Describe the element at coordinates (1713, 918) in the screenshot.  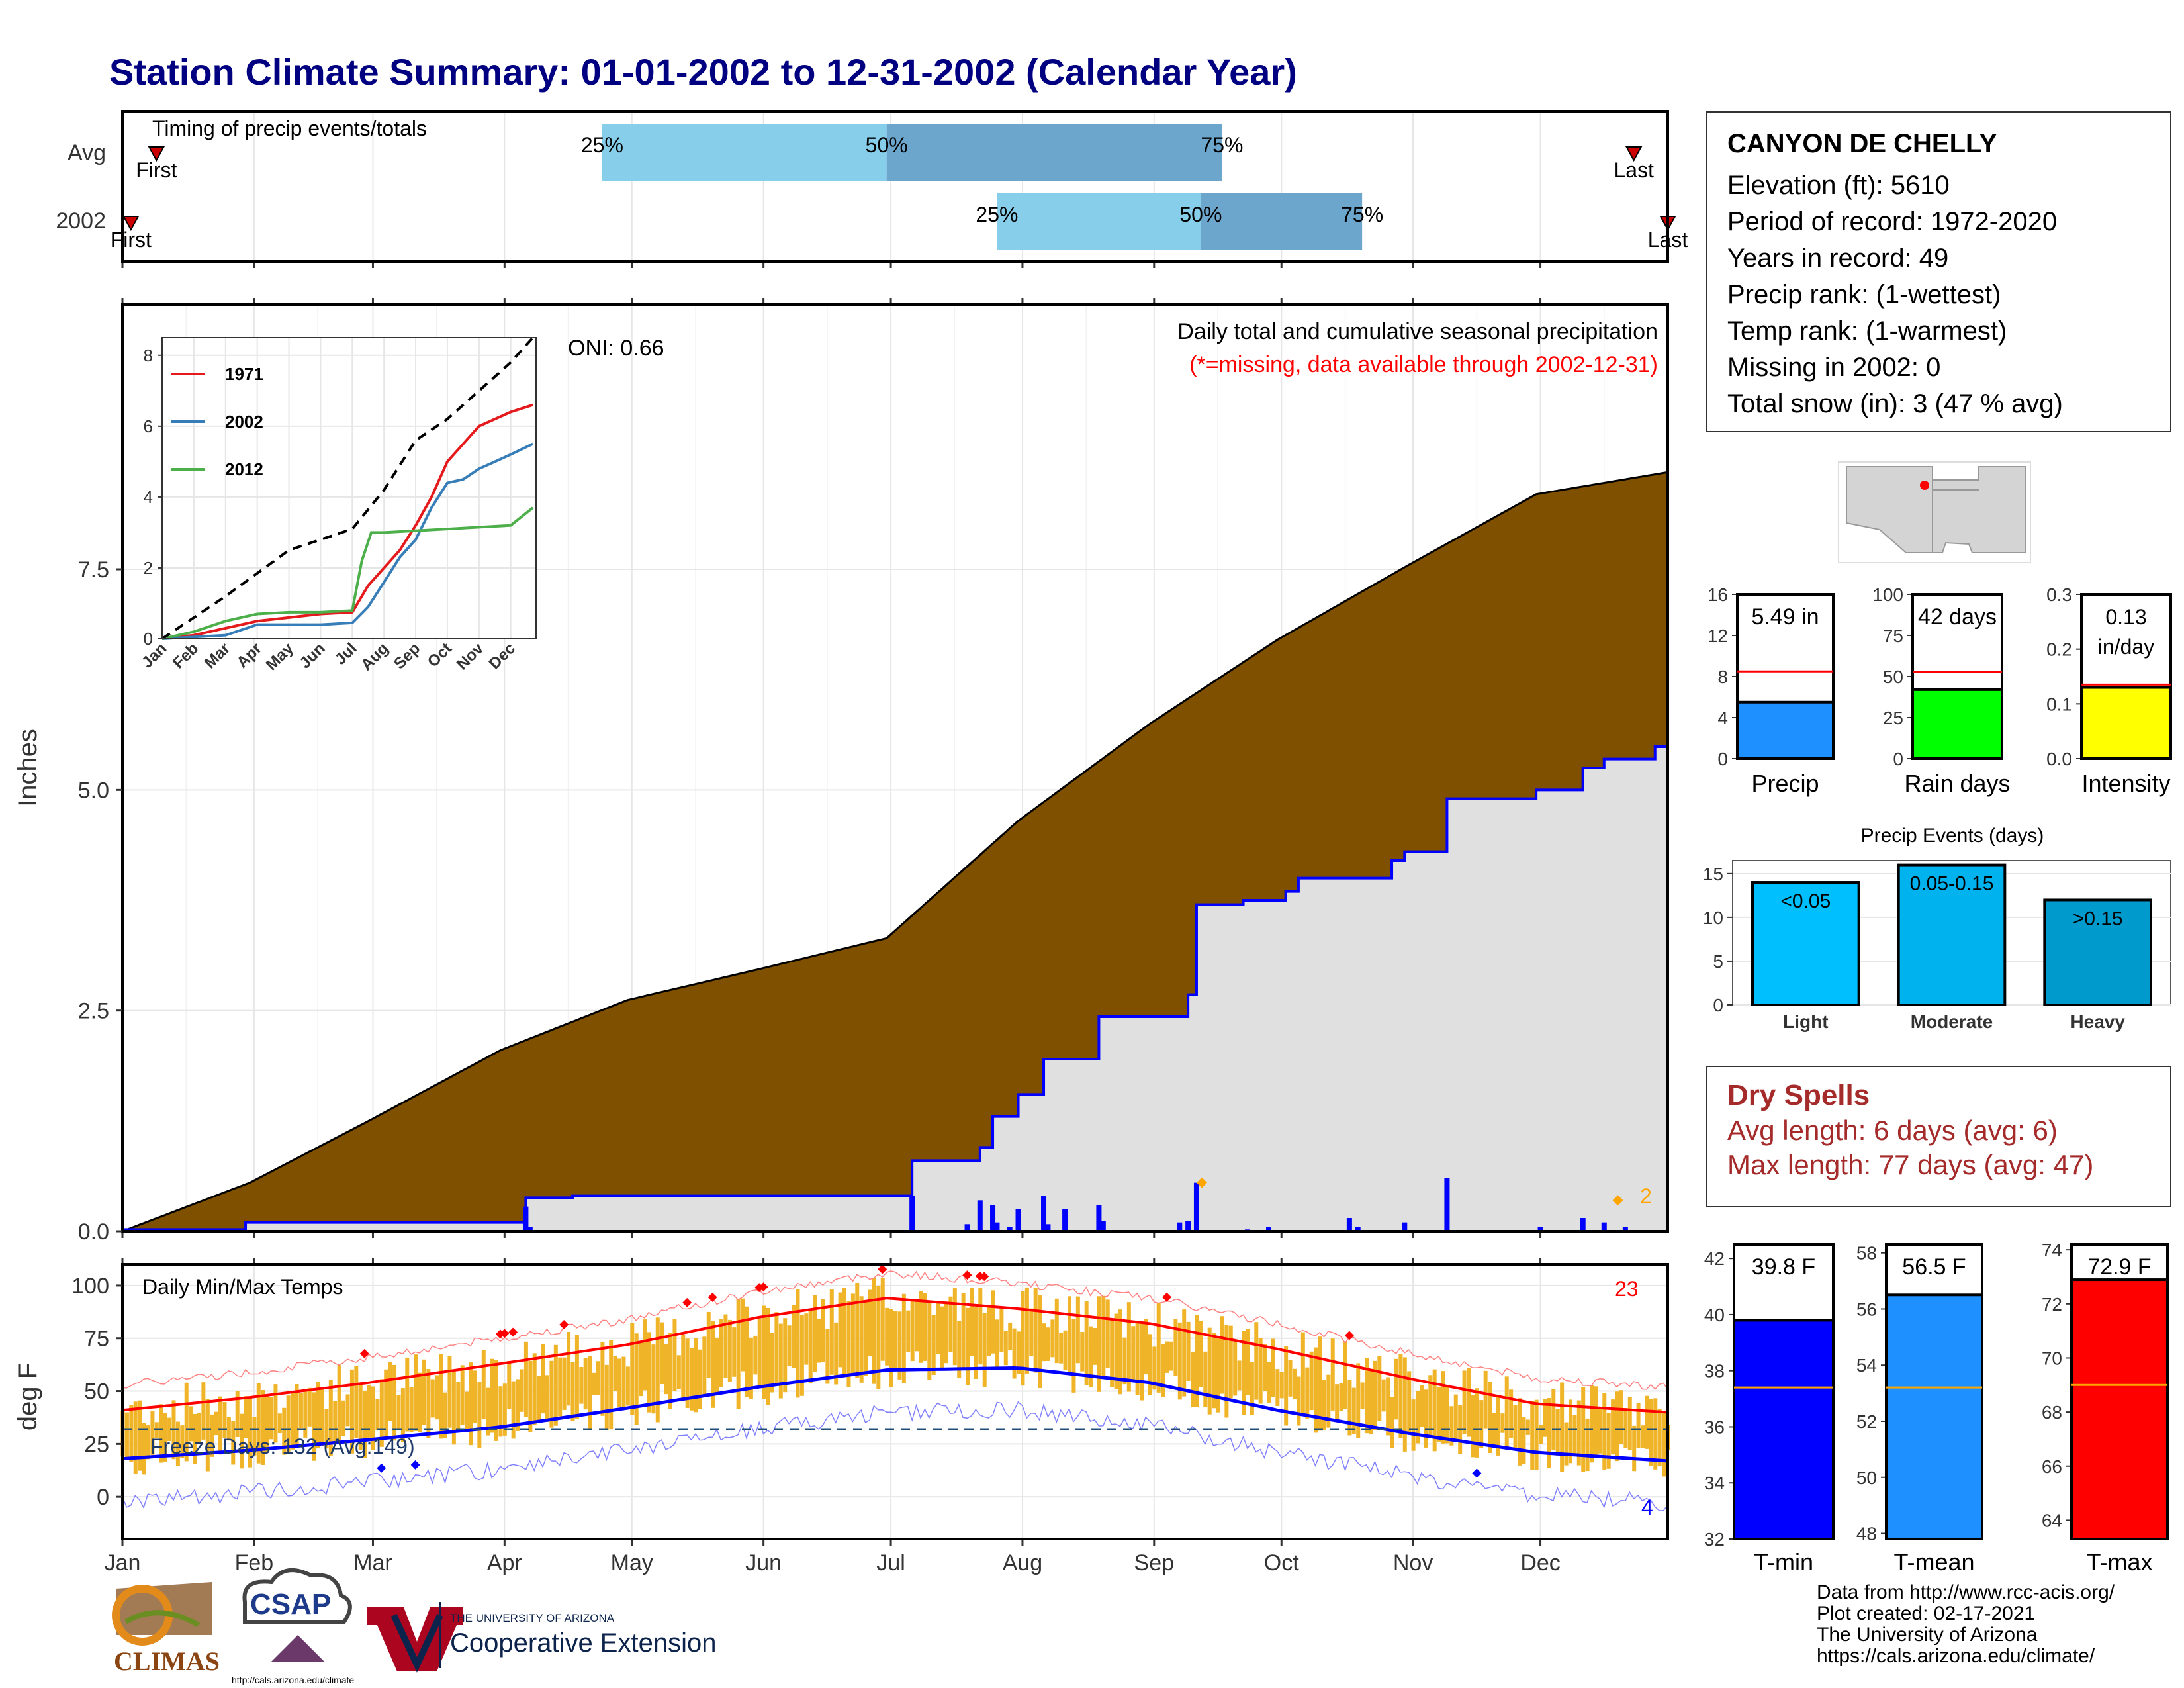
I see `events-ytick-label: 10` at that location.